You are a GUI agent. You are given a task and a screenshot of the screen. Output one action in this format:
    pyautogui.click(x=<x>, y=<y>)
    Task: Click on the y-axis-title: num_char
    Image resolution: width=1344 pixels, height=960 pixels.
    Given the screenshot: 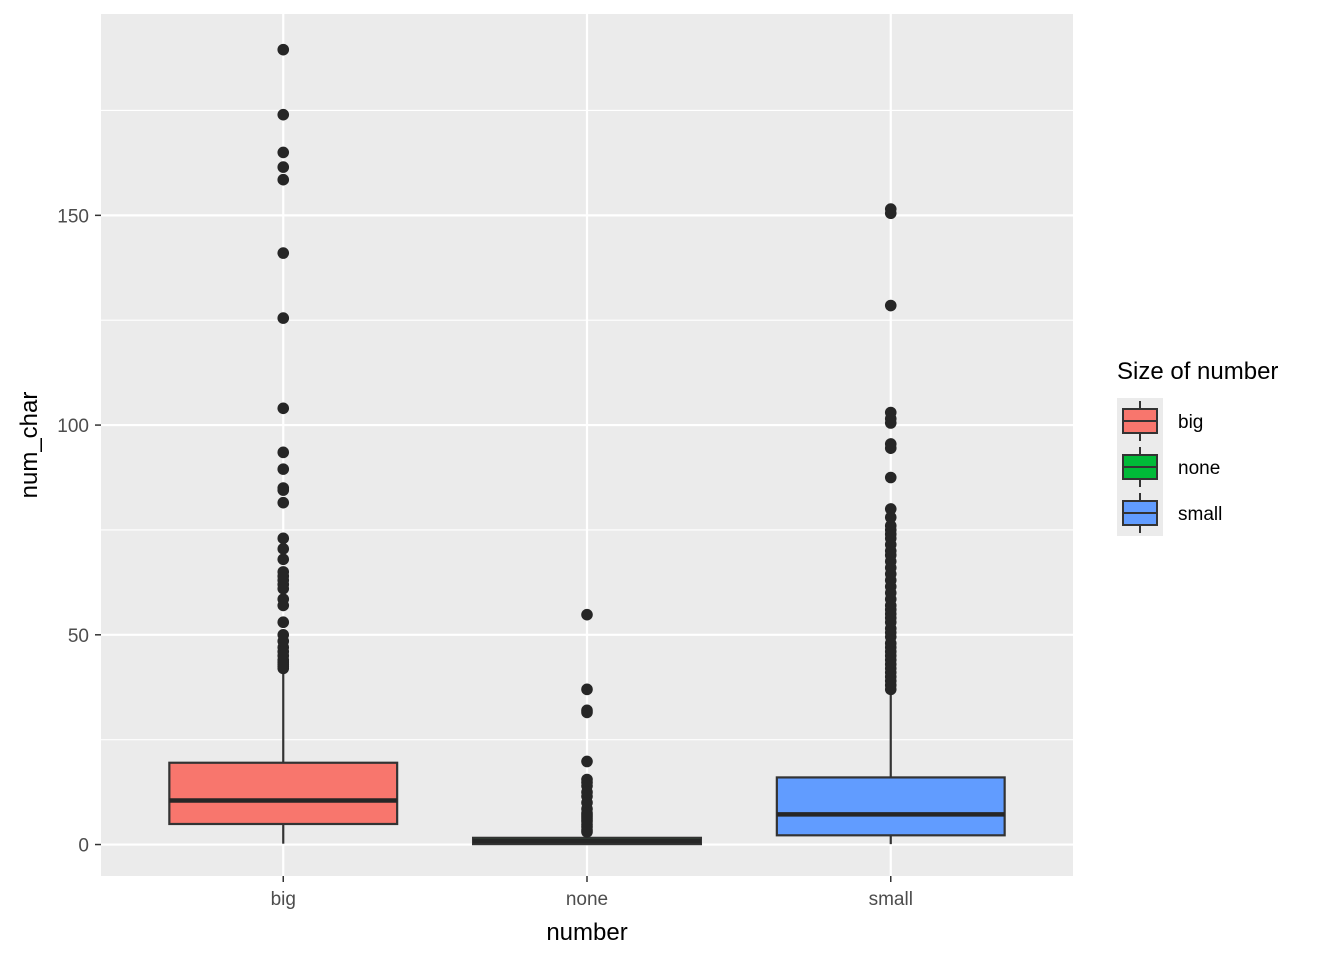 What is the action you would take?
    pyautogui.click(x=29, y=445)
    